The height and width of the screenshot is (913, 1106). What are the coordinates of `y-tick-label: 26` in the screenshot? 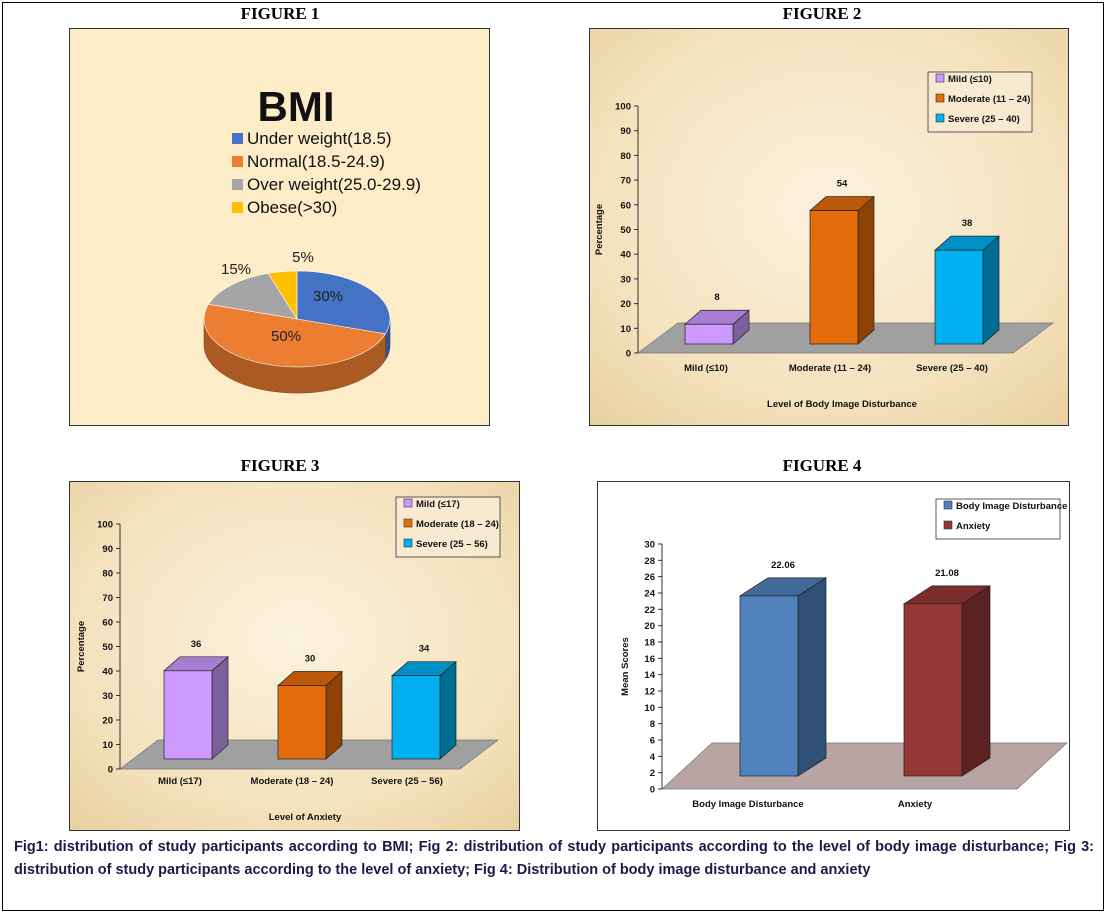 It's located at (649, 577).